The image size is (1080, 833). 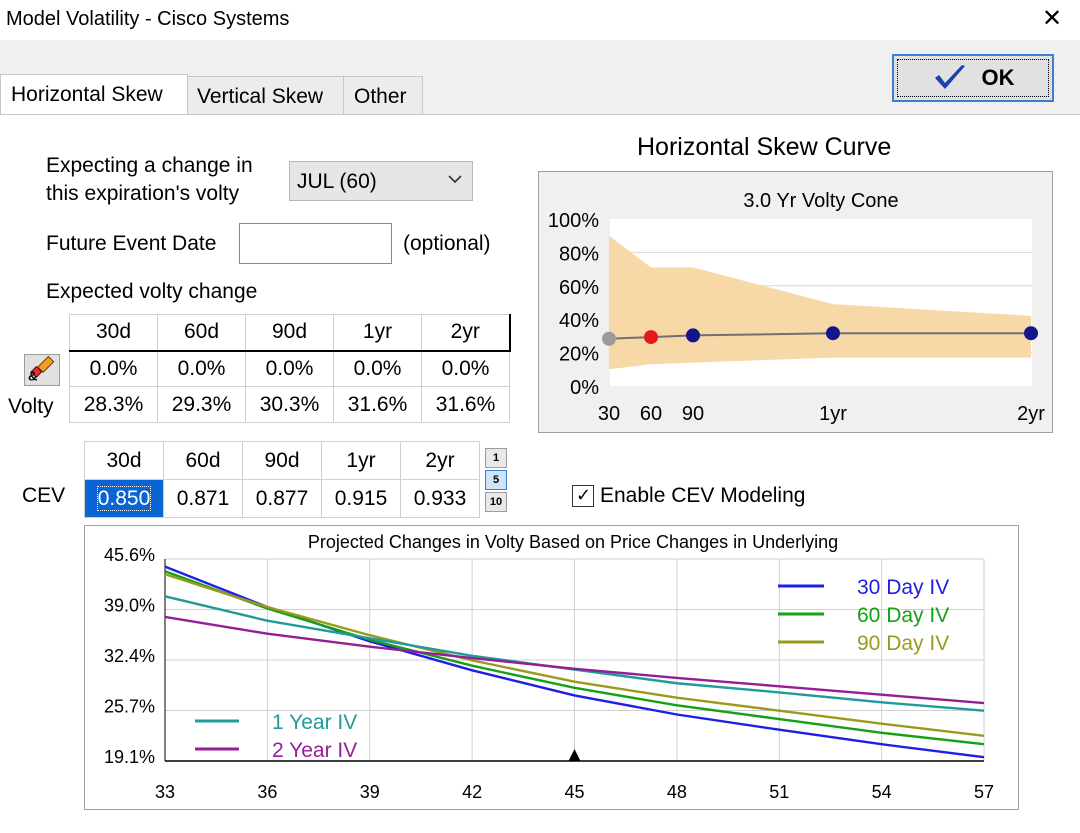 What do you see at coordinates (113, 332) in the screenshot?
I see `volty-col-header: 30d` at bounding box center [113, 332].